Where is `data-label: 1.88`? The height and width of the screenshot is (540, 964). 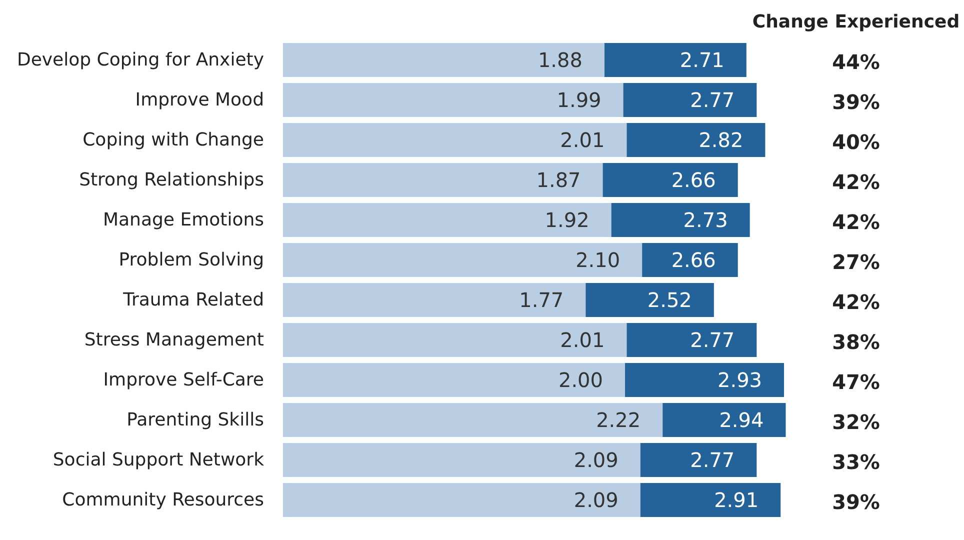 data-label: 1.88 is located at coordinates (560, 60).